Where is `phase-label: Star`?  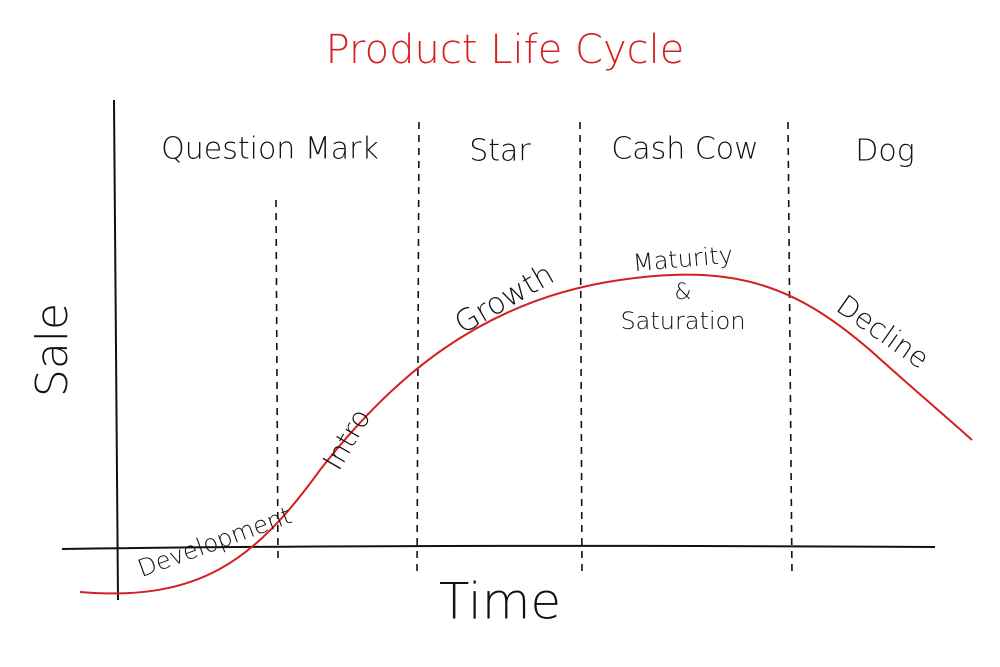
phase-label: Star is located at coordinates (500, 151).